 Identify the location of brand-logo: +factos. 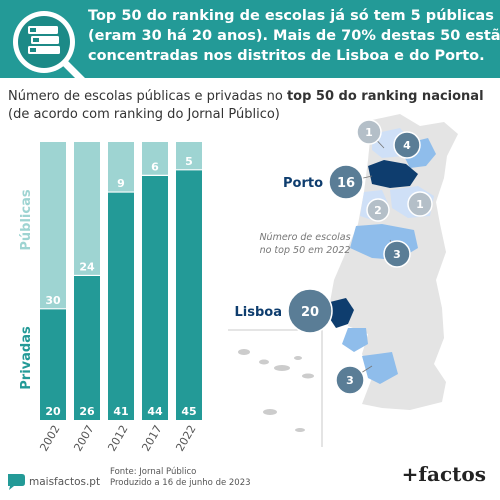
(443, 474).